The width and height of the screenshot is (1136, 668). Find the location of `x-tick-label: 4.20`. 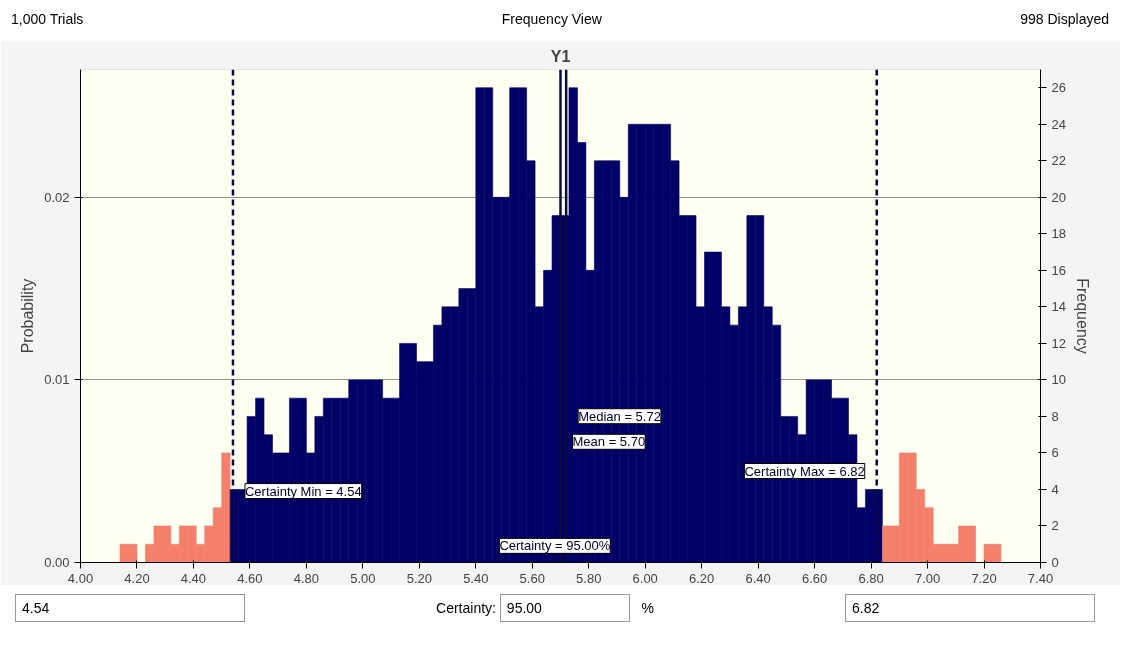

x-tick-label: 4.20 is located at coordinates (137, 578).